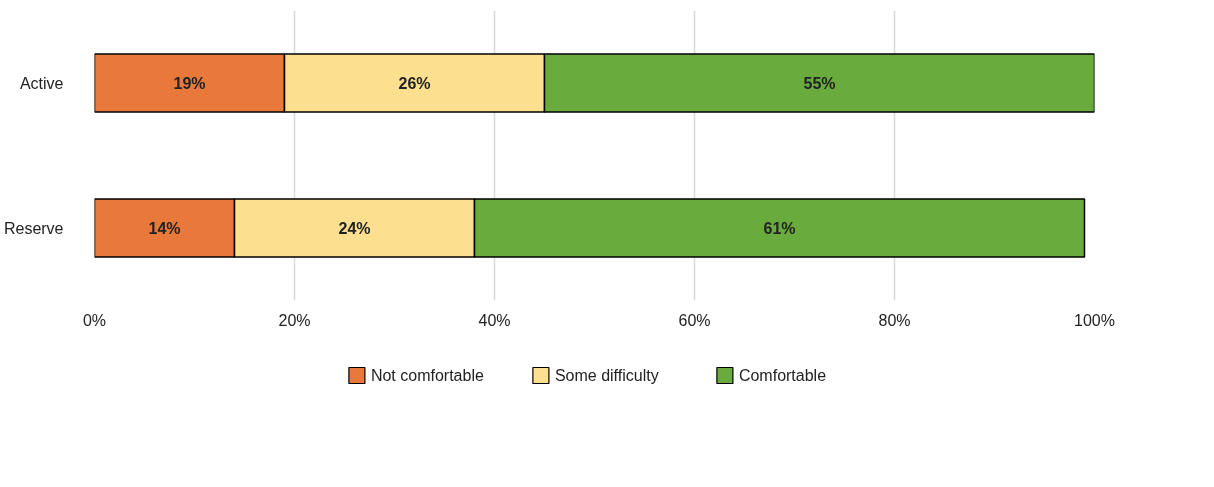 The image size is (1214, 487). I want to click on data-label: 61%, so click(779, 228).